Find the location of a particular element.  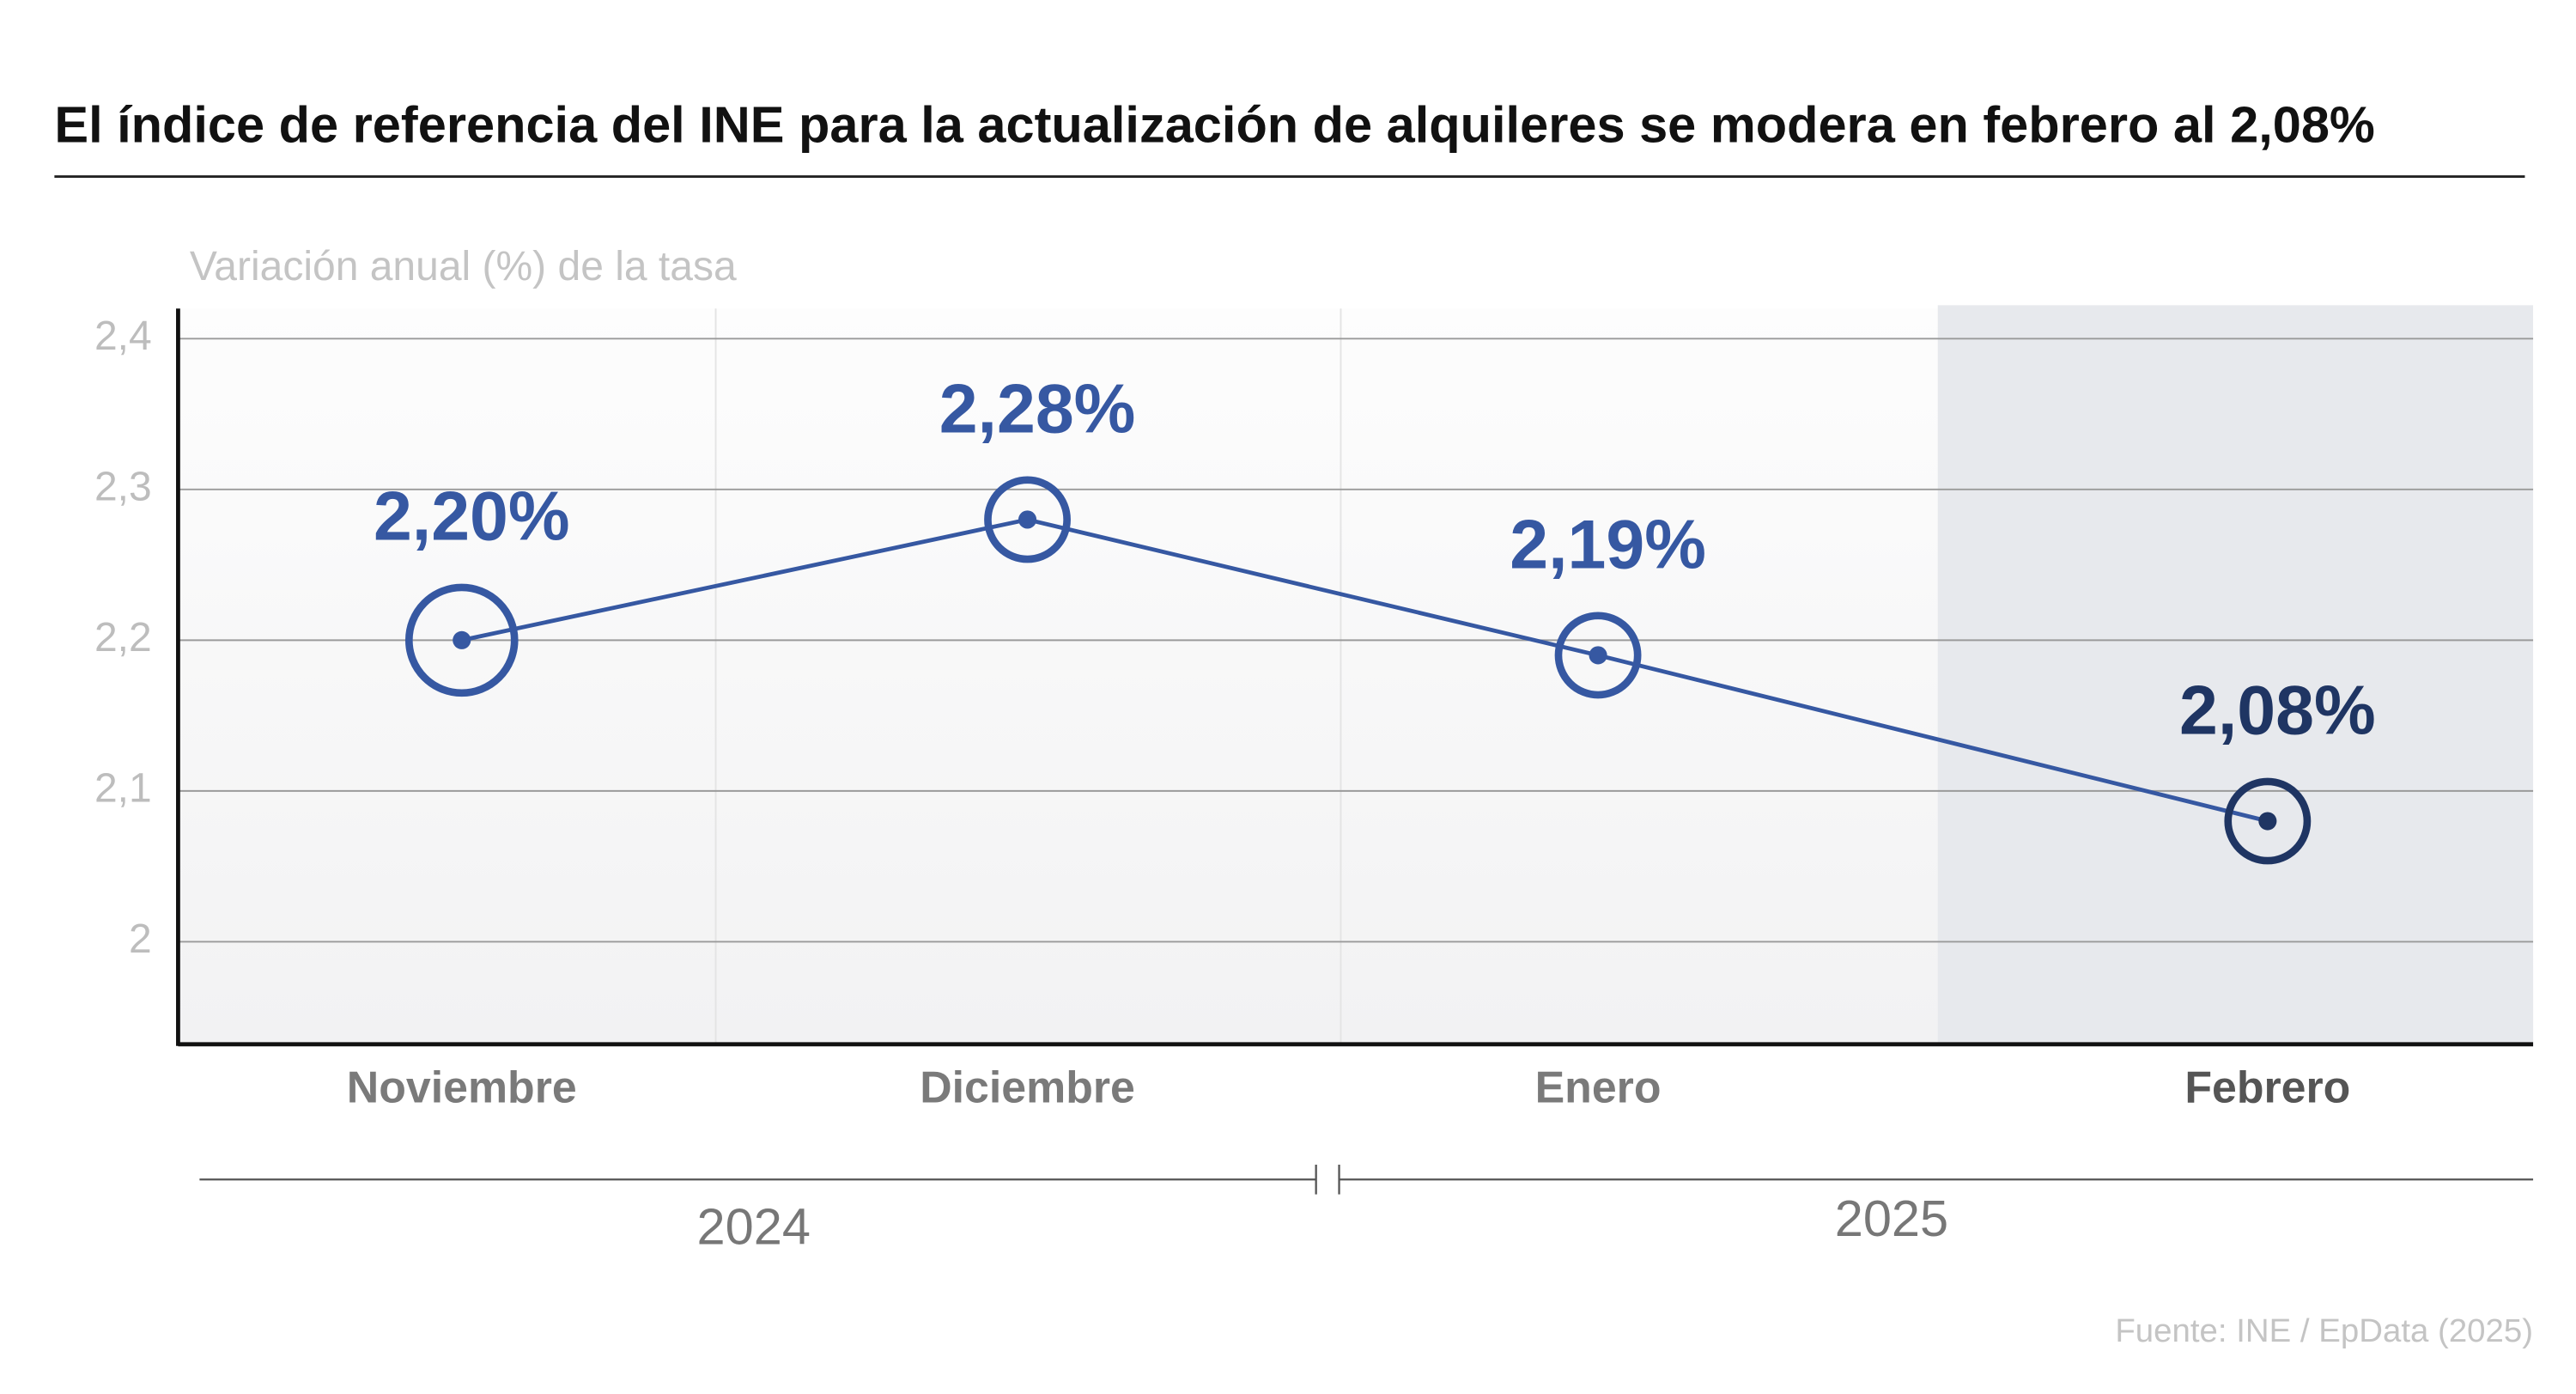

period-label: 2025 is located at coordinates (1892, 1218).